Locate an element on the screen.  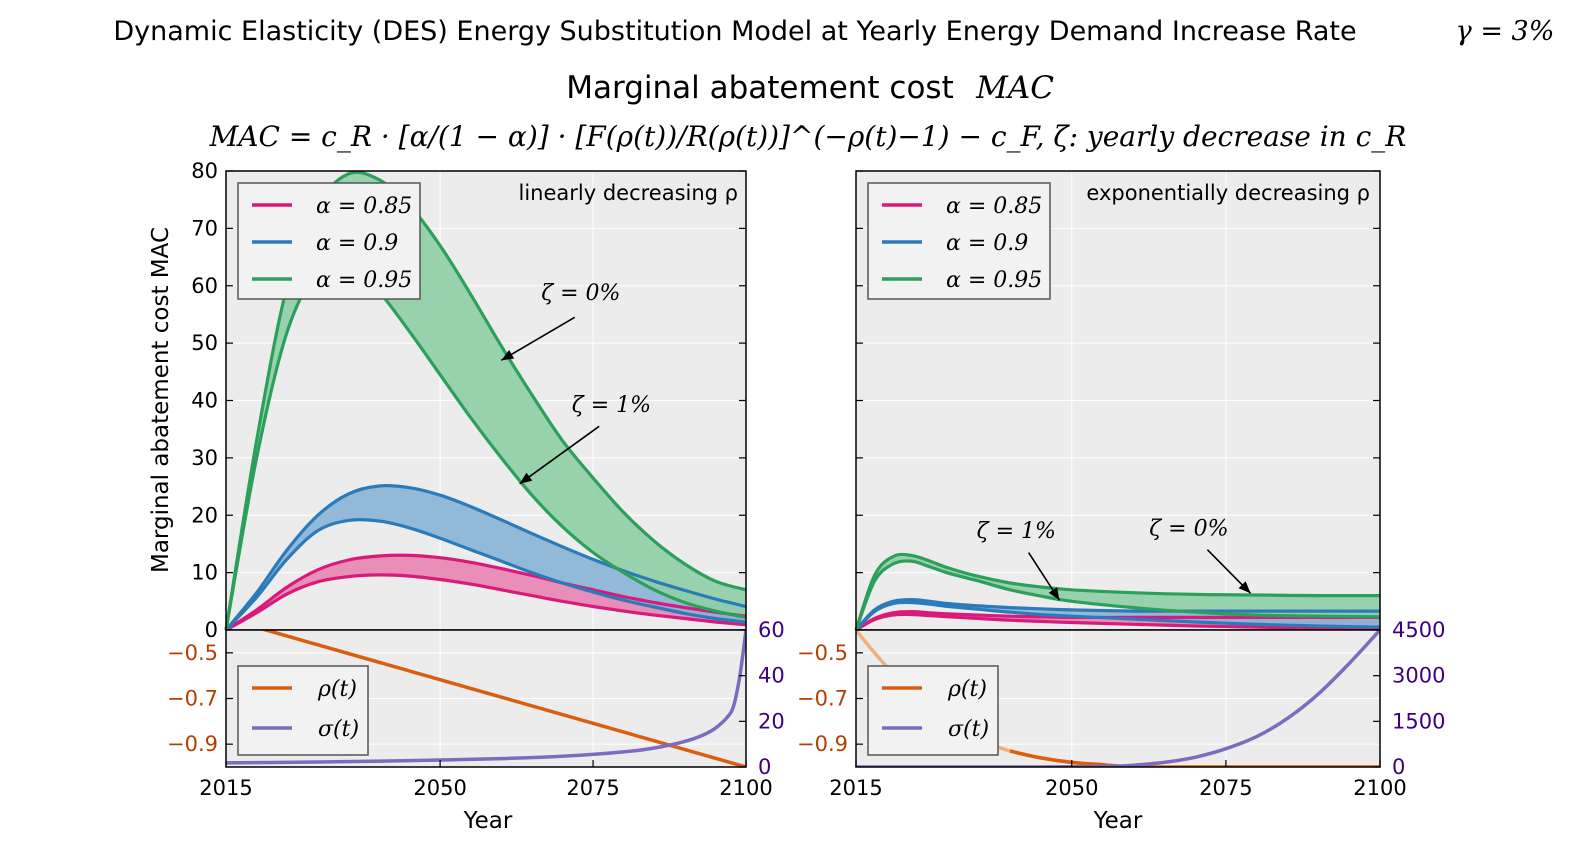
left-rho-sigma-lines is located at coordinates (486, 698).